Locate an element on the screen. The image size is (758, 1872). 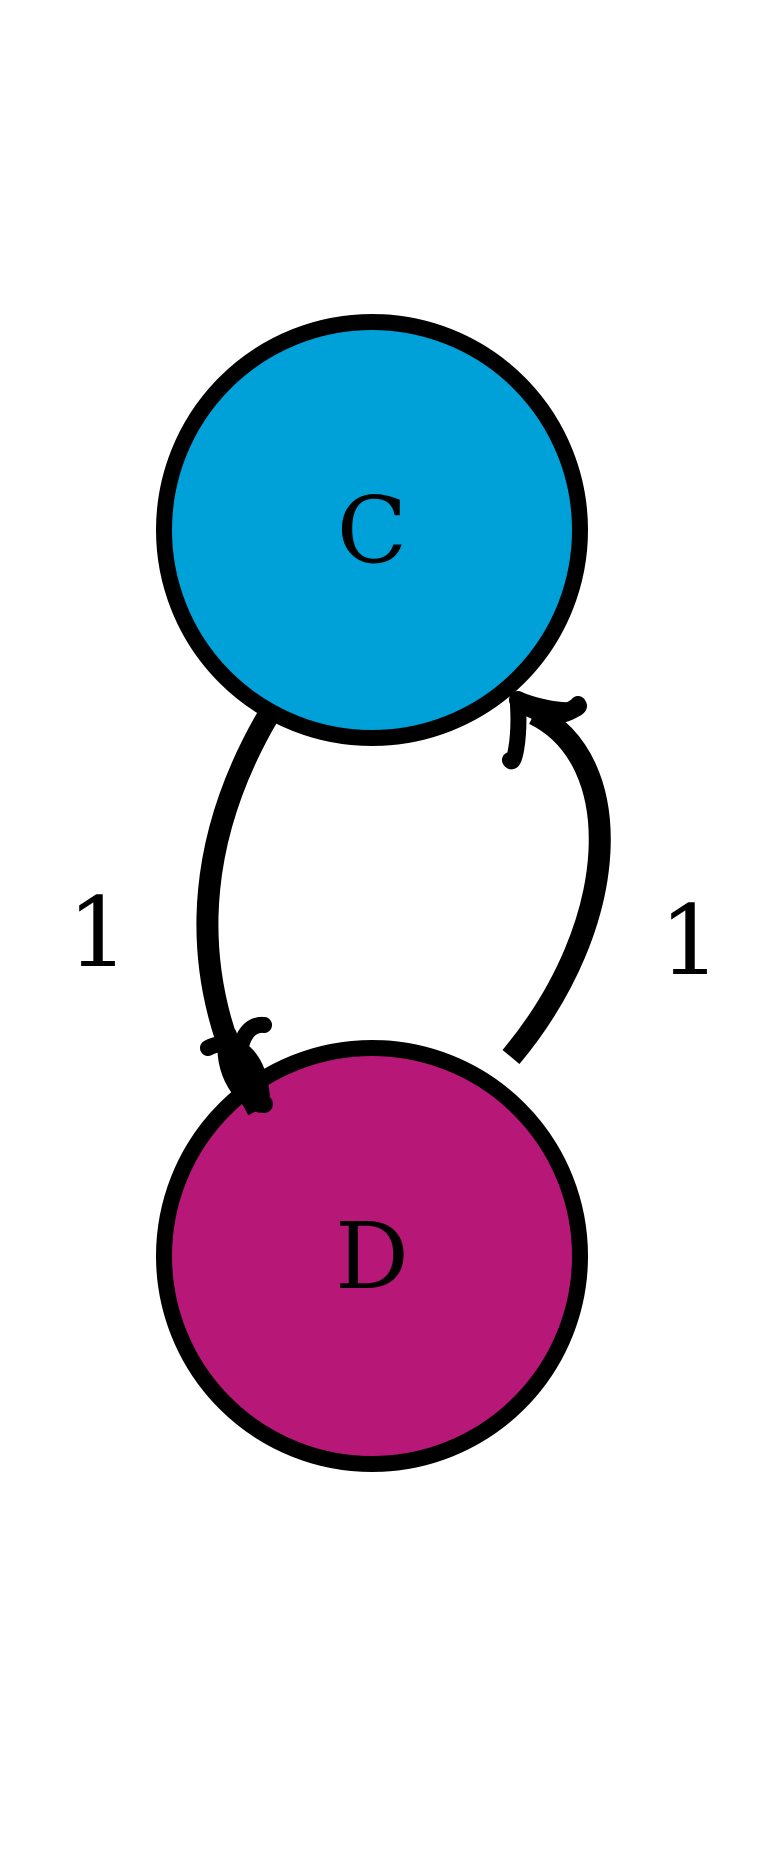
edge-d-to-c-line is located at coordinates (556, 884).